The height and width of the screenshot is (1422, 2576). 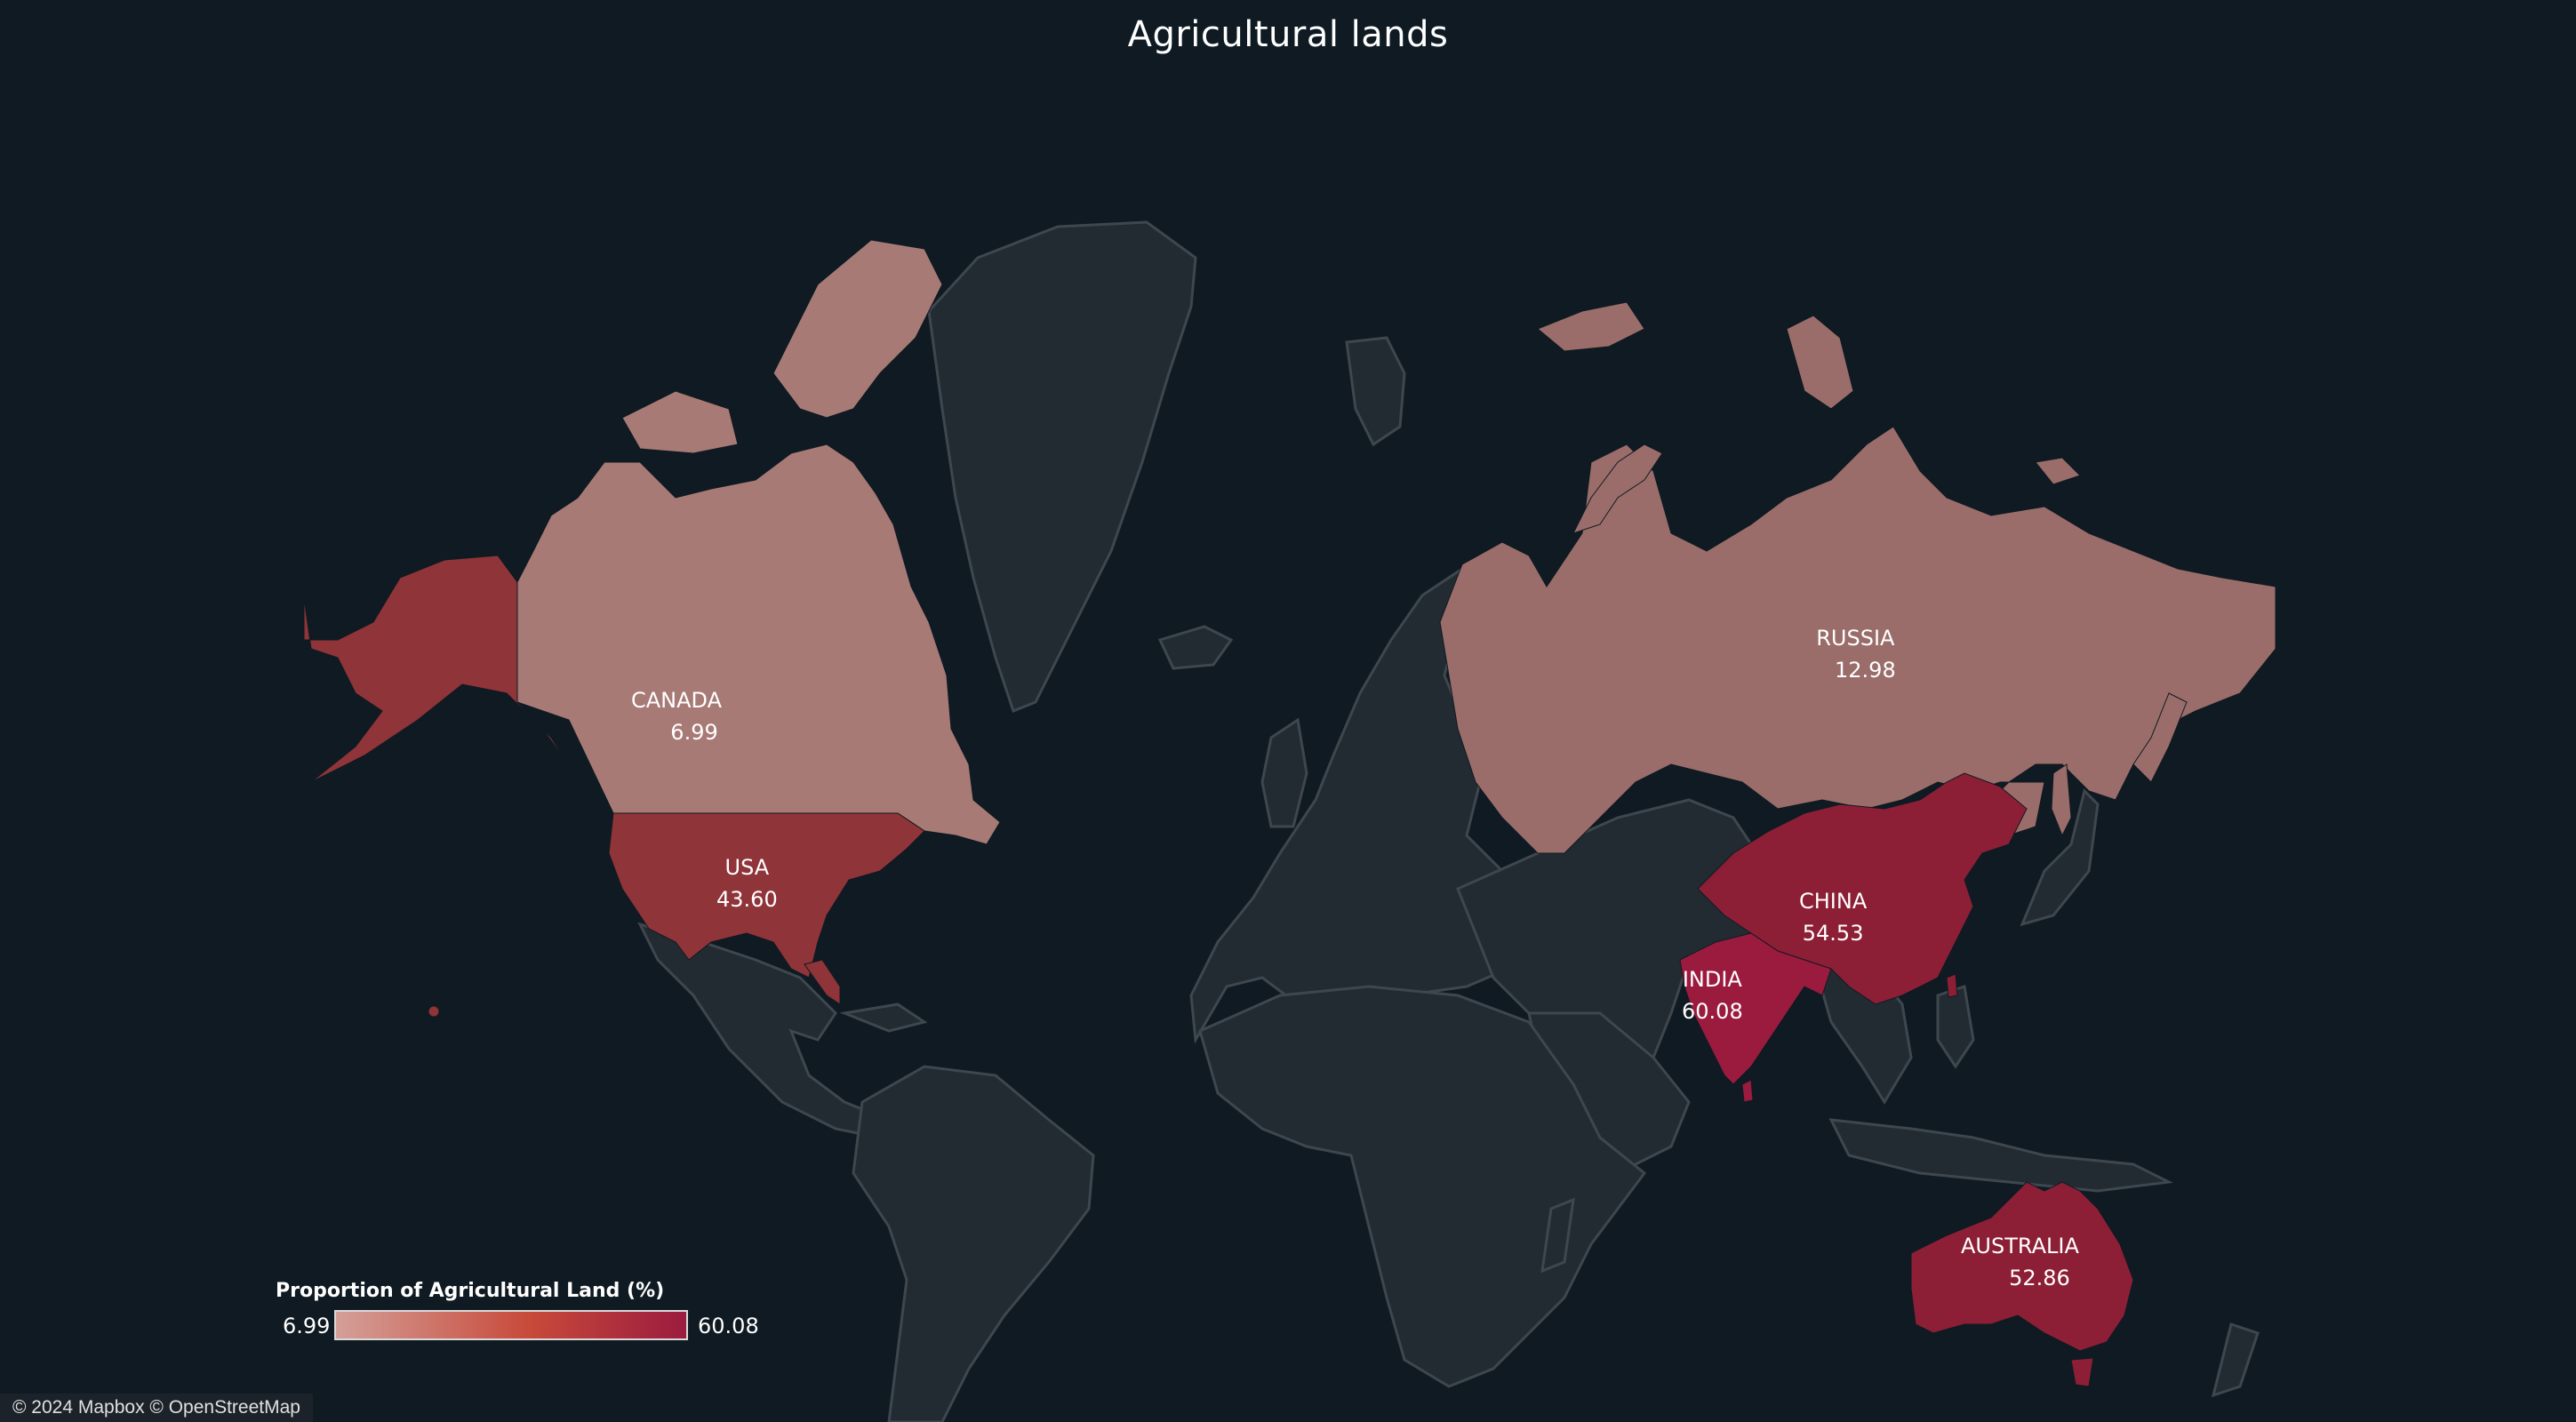 I want to click on land-mexico, so click(x=764, y=1030).